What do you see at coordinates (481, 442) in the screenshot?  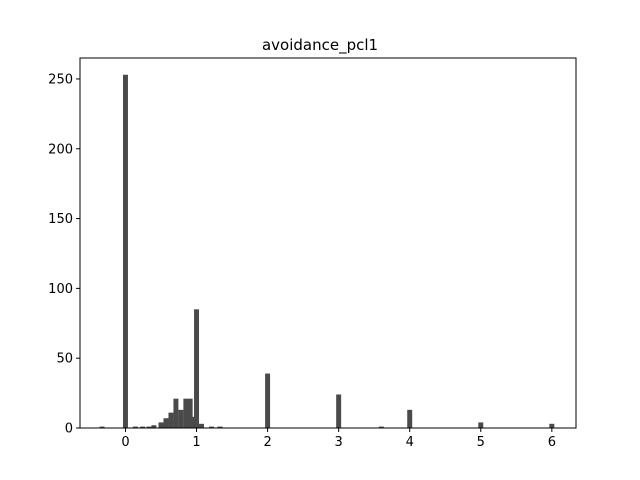 I see `x-tick-label: 5` at bounding box center [481, 442].